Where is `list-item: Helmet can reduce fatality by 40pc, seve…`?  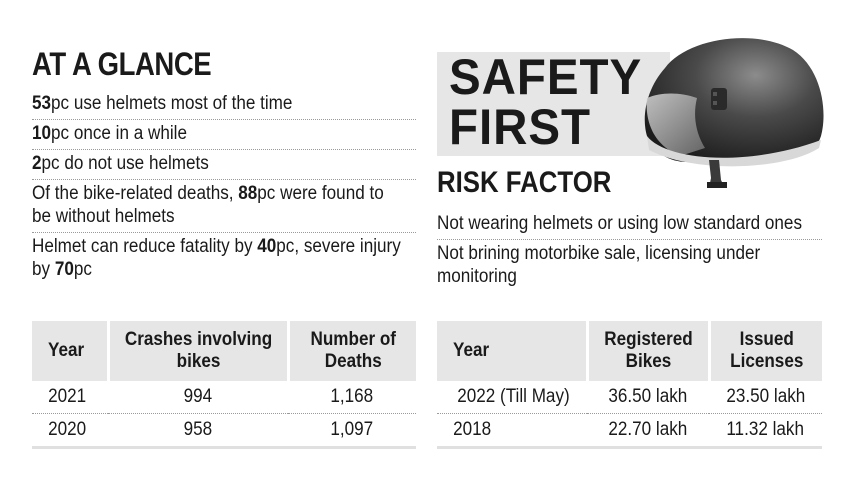
list-item: Helmet can reduce fatality by 40pc, seve… is located at coordinates (216, 258).